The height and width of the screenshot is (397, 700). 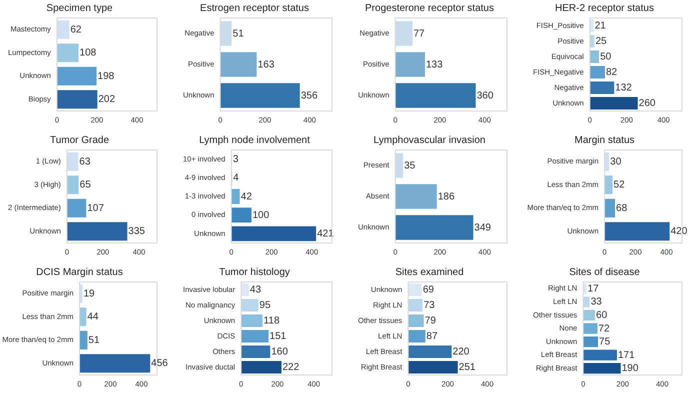 What do you see at coordinates (606, 57) in the screenshot?
I see `data-label: 50` at bounding box center [606, 57].